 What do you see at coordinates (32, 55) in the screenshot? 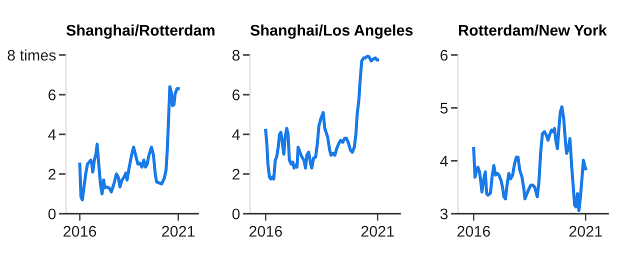
I see `y-tick-label: 8 times` at bounding box center [32, 55].